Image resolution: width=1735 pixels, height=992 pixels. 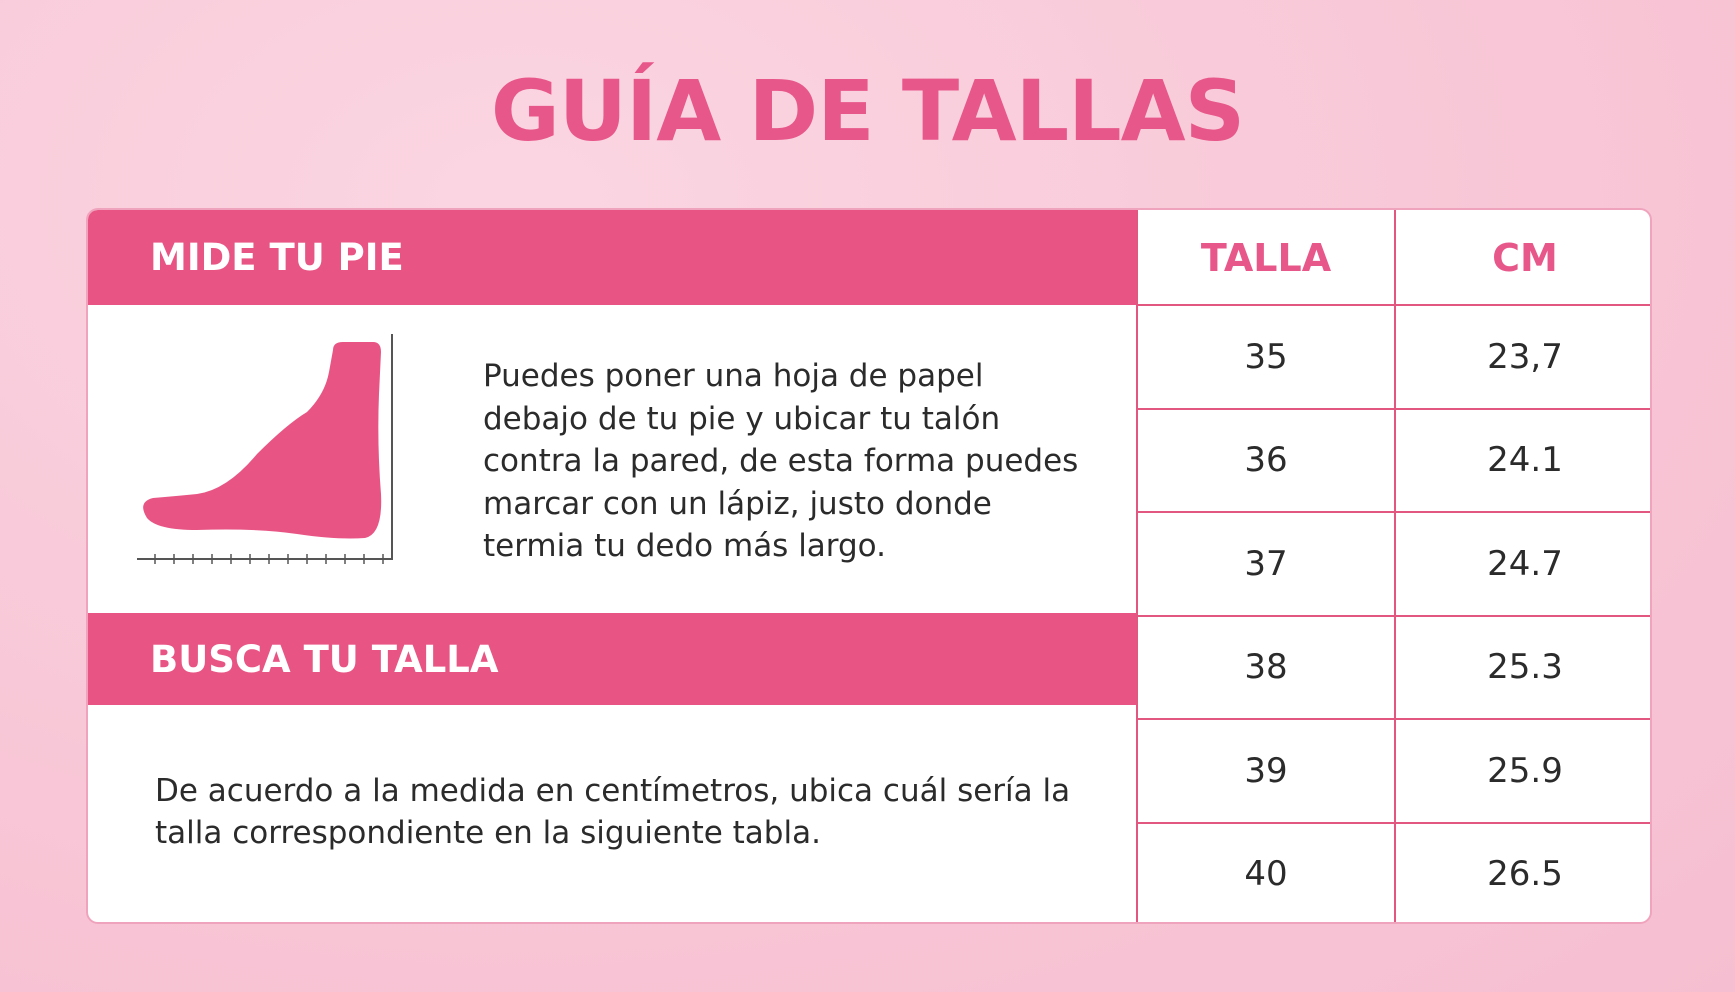 What do you see at coordinates (265, 449) in the screenshot?
I see `foot-measure-icon` at bounding box center [265, 449].